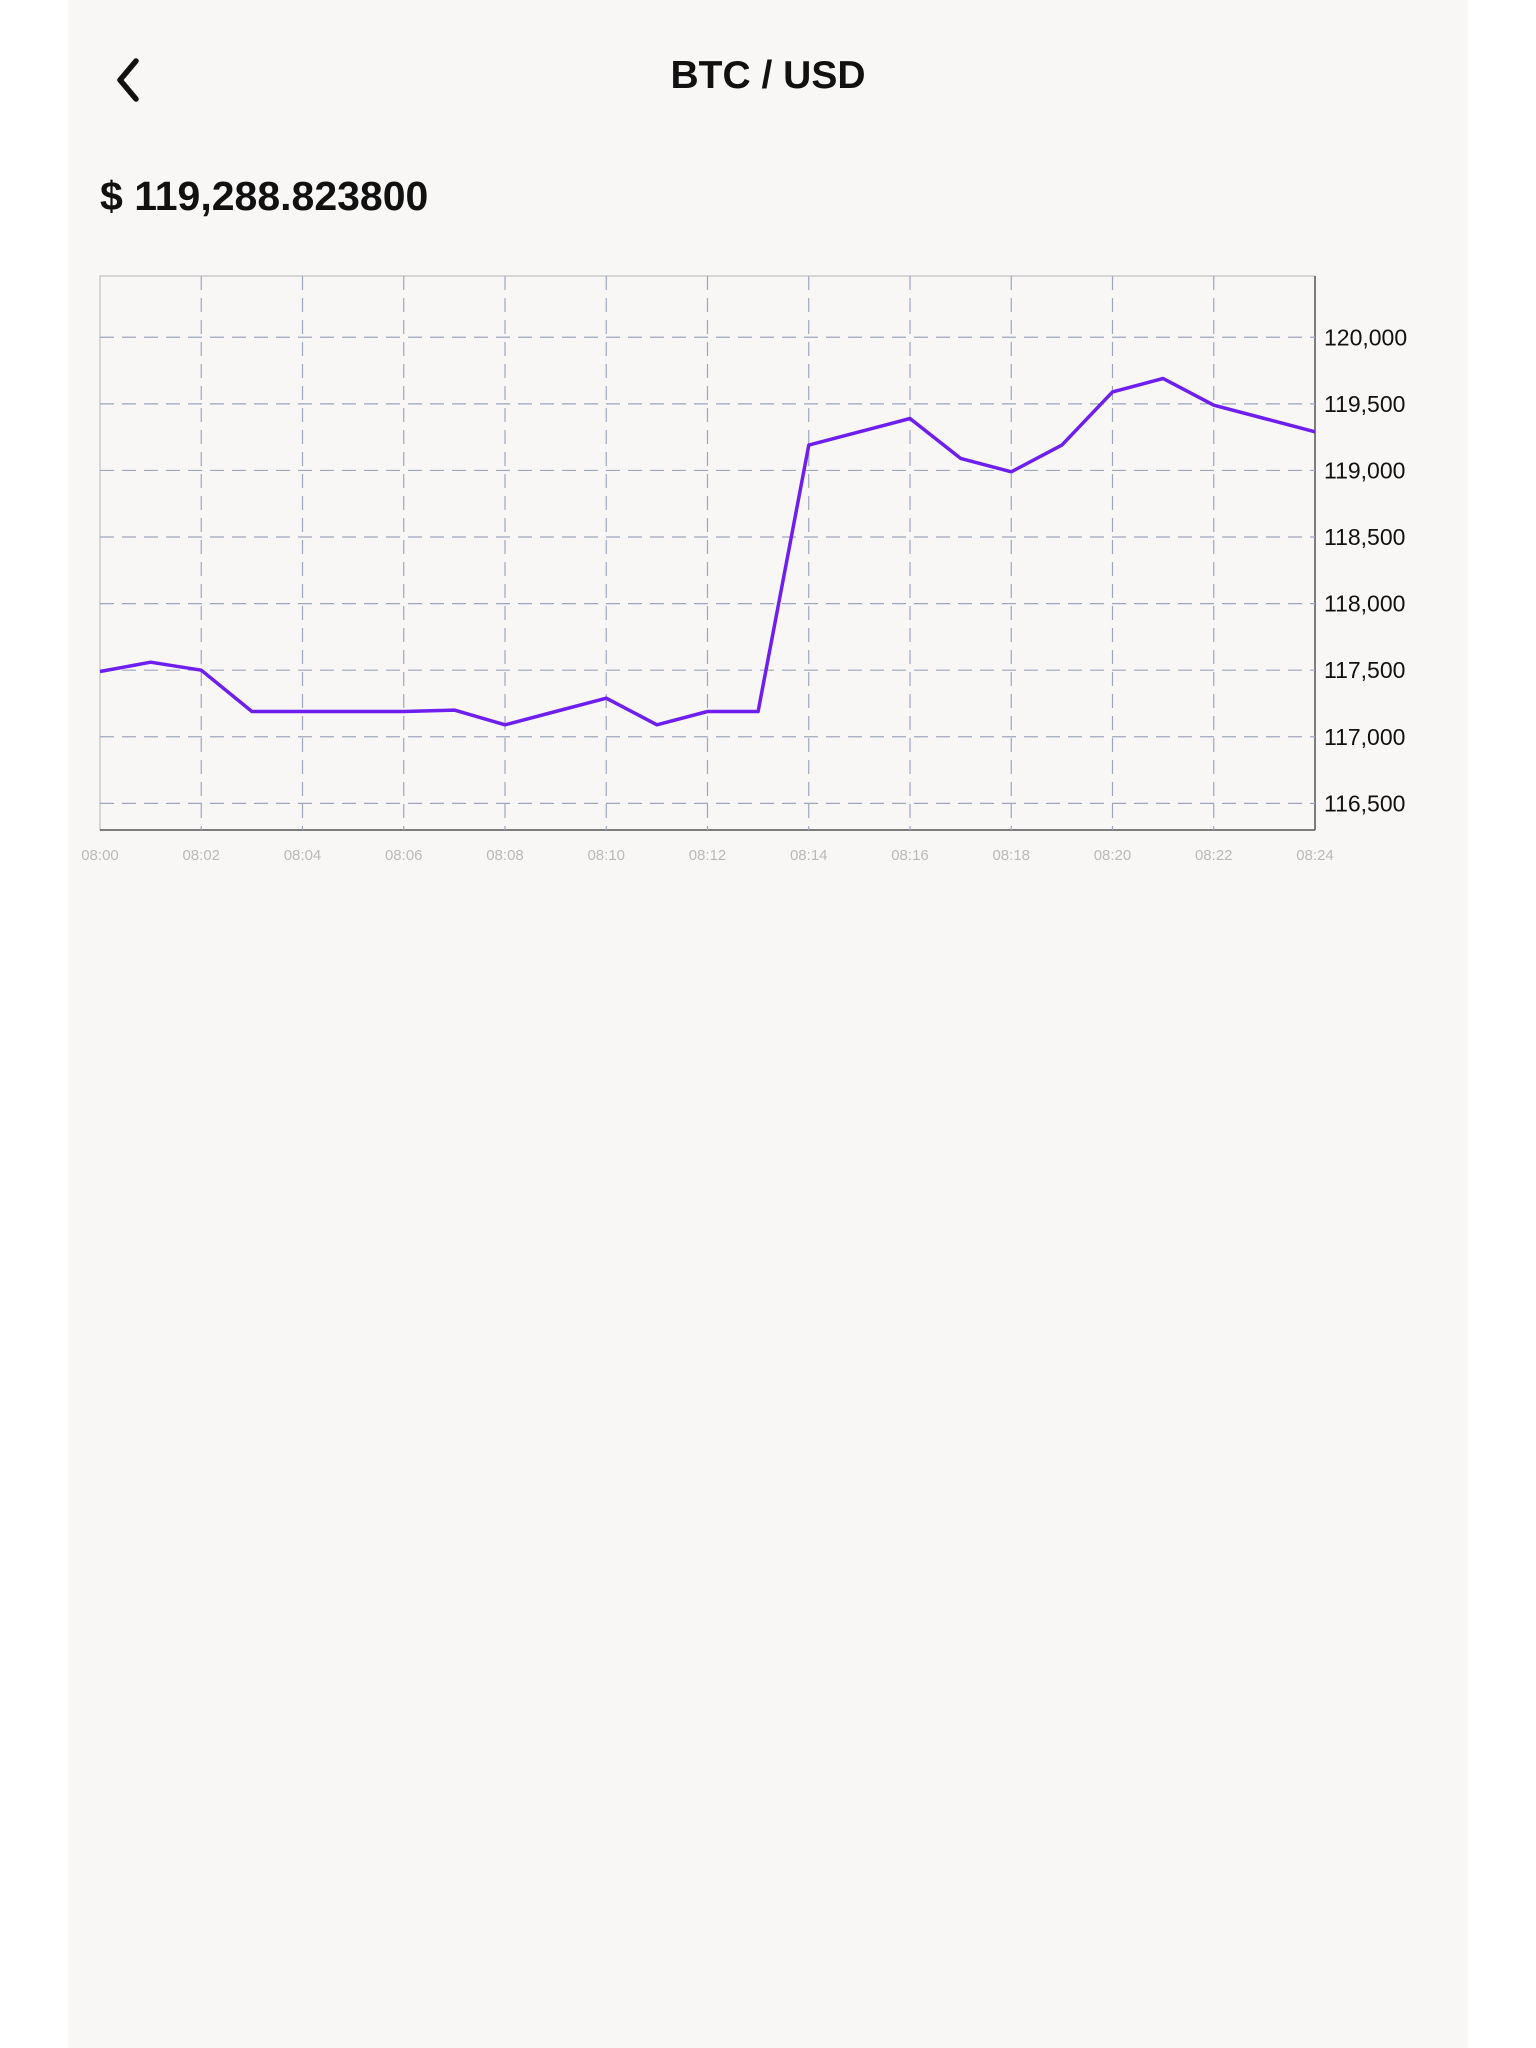 The width and height of the screenshot is (1536, 2048). I want to click on page-title: BTC / USD, so click(768, 75).